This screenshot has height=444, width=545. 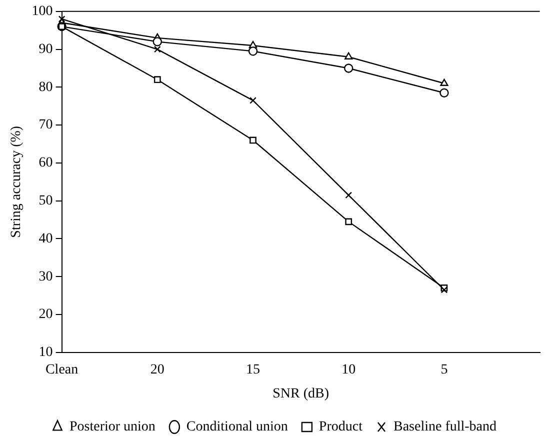 I want to click on x-tick-label: Clean, so click(x=61, y=370).